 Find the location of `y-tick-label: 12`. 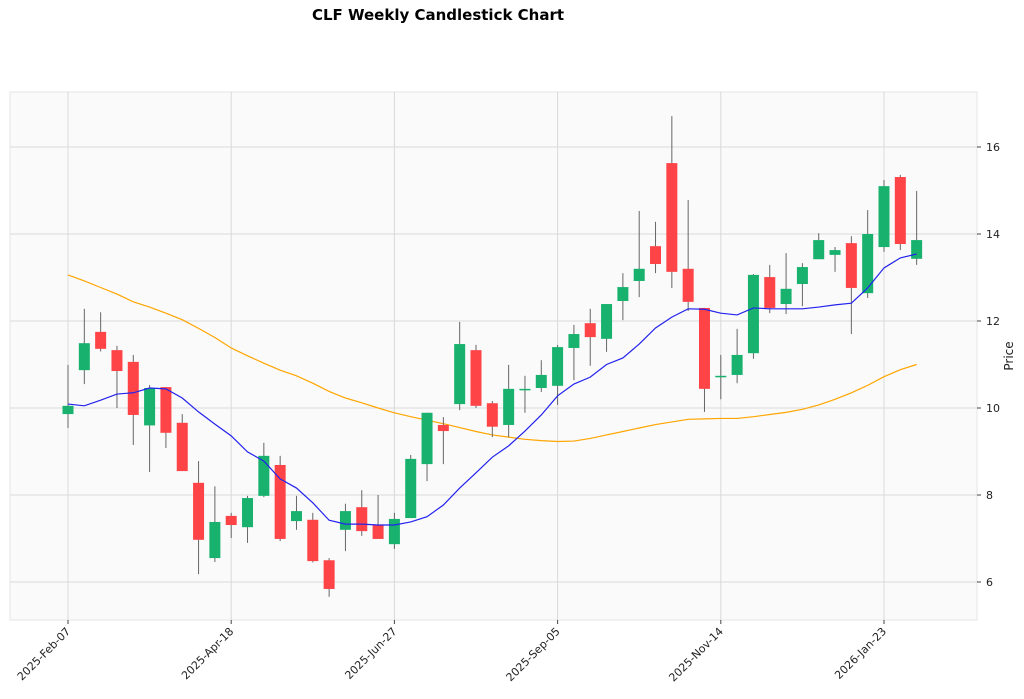

y-tick-label: 12 is located at coordinates (993, 321).